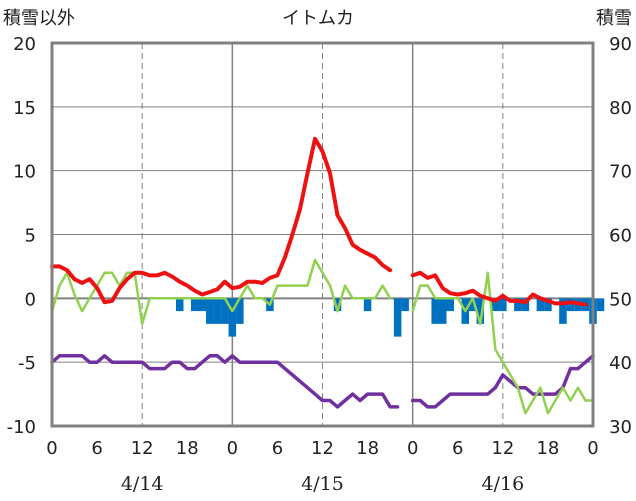 This screenshot has height=501, width=636. I want to click on left-tick-label: 15, so click(24, 108).